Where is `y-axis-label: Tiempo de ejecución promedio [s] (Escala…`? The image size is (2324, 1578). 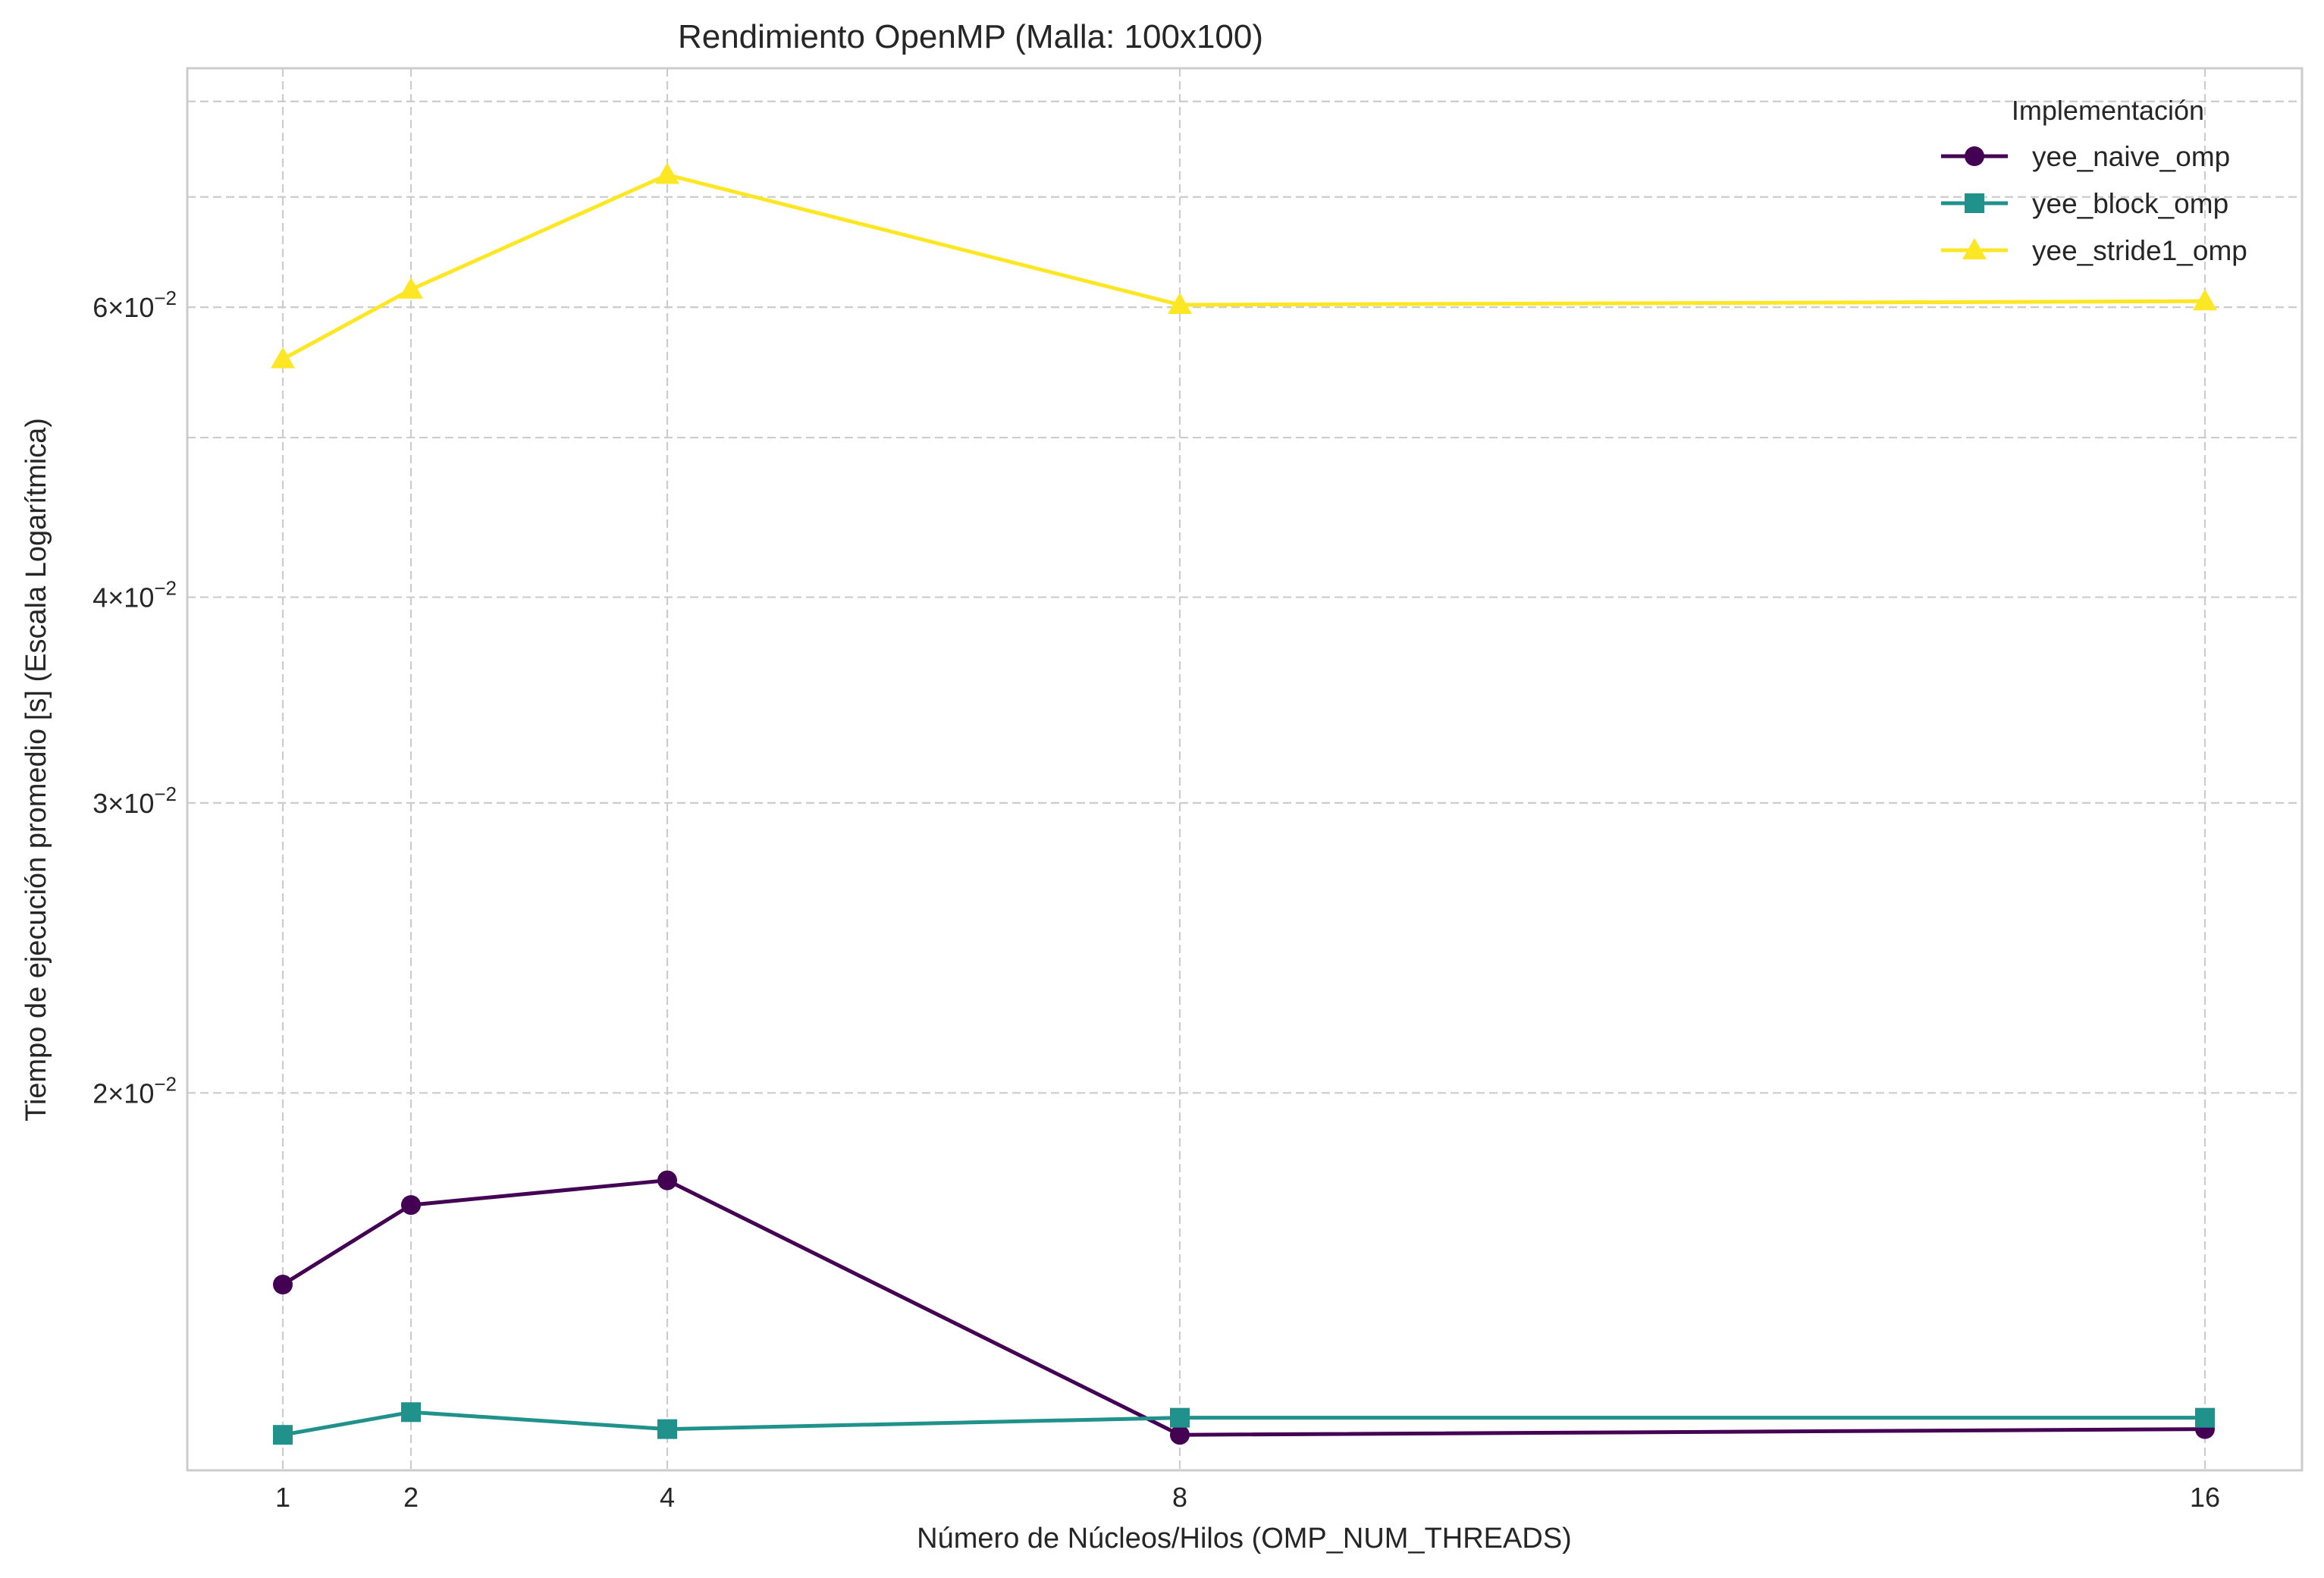
y-axis-label: Tiempo de ejecución promedio [s] (Escala… is located at coordinates (36, 770).